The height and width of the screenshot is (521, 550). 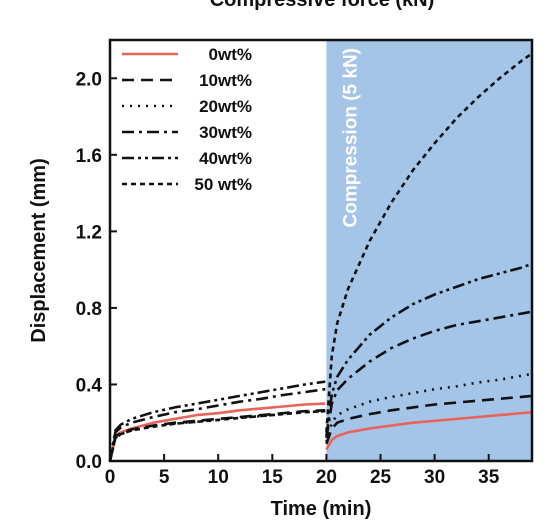 I want to click on x-axis-title: Time (min), so click(x=321, y=509).